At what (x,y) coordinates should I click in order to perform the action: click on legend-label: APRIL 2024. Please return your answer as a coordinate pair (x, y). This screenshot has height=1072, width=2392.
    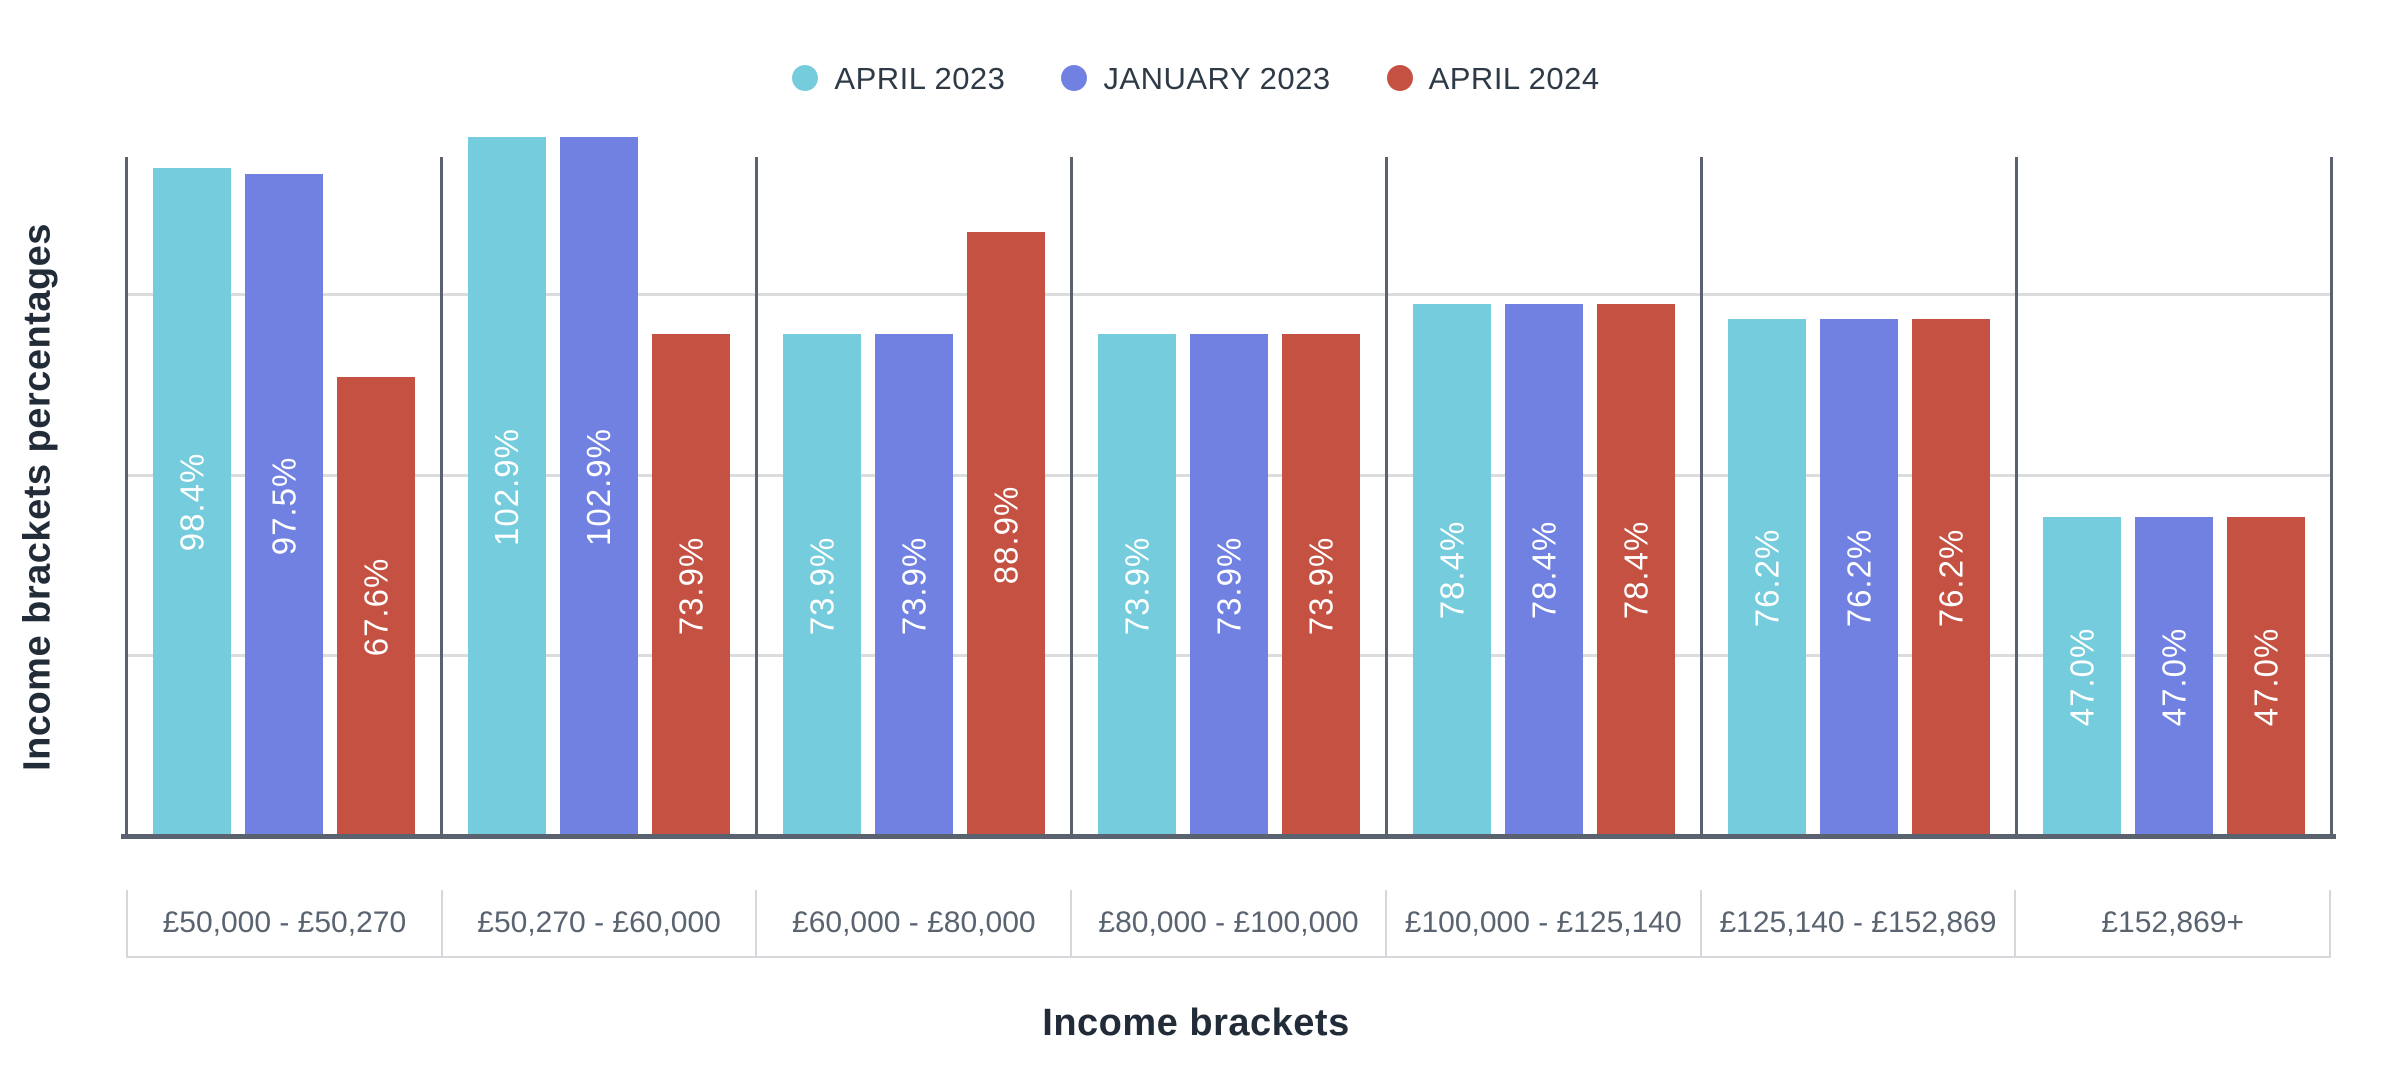
    Looking at the image, I should click on (1514, 78).